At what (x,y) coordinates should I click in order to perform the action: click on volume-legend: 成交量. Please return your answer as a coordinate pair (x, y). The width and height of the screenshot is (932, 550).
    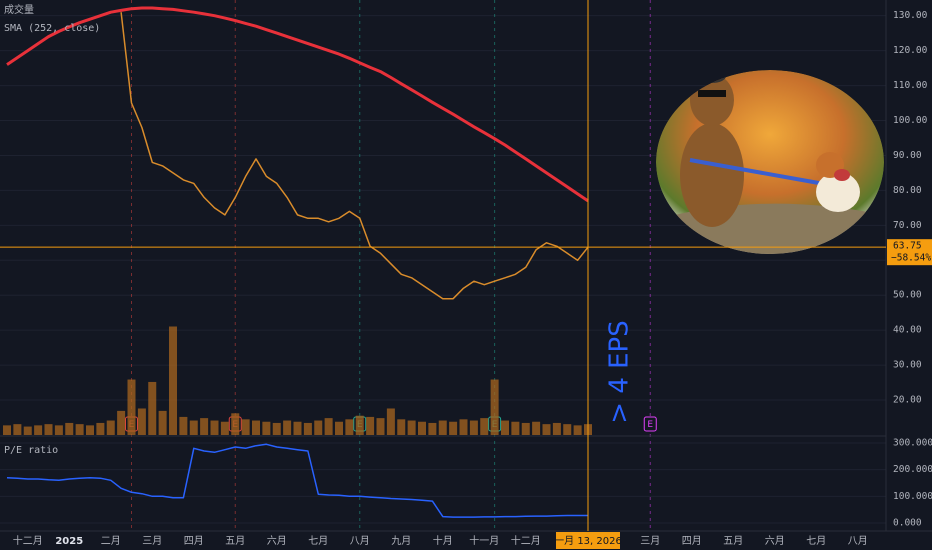
    Looking at the image, I should click on (19, 9).